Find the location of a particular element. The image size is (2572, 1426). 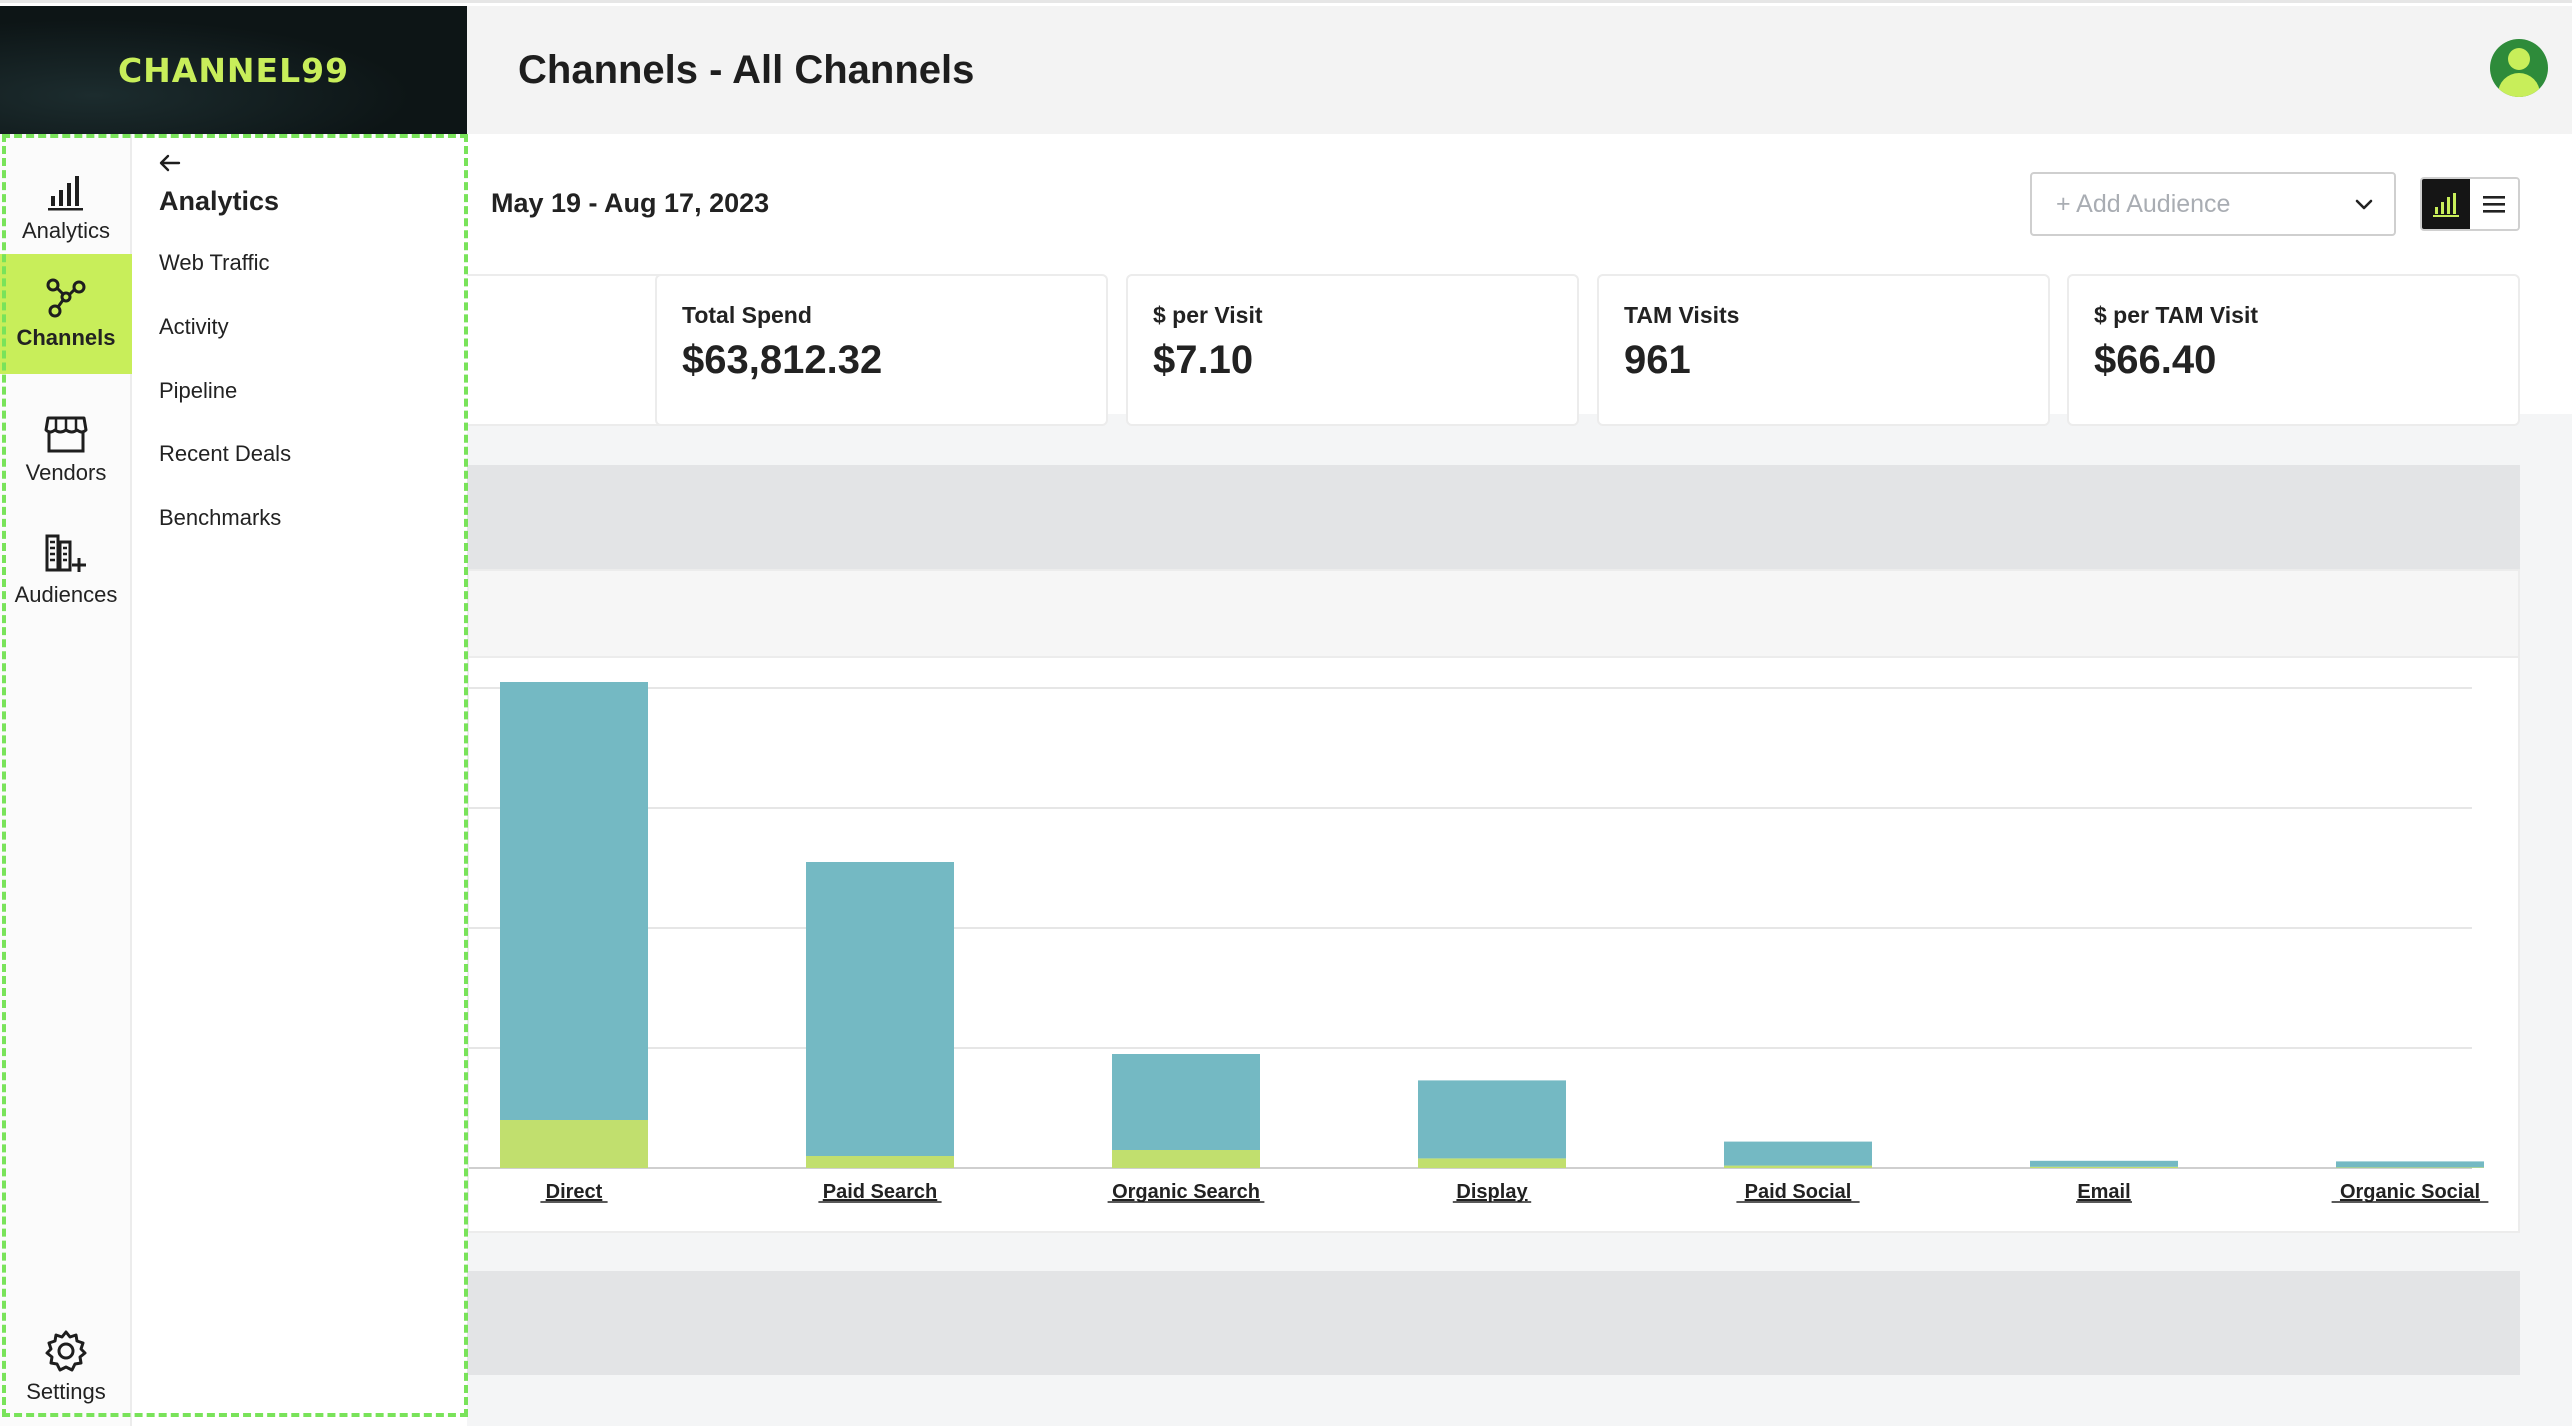

nav-vendors: Vendors is located at coordinates (66, 450).